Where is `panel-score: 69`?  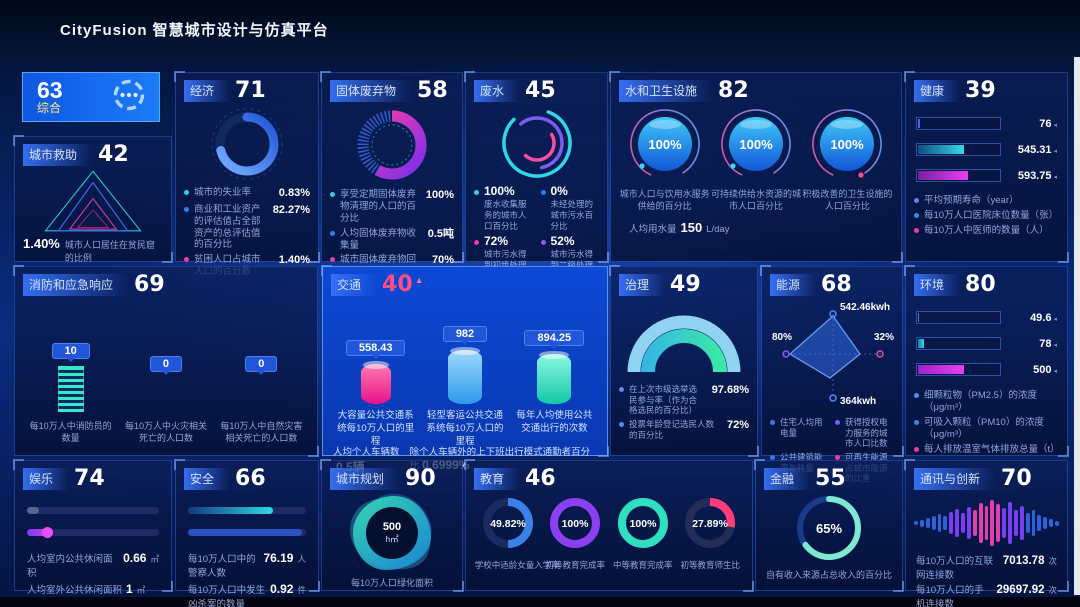
panel-score: 69 is located at coordinates (149, 284).